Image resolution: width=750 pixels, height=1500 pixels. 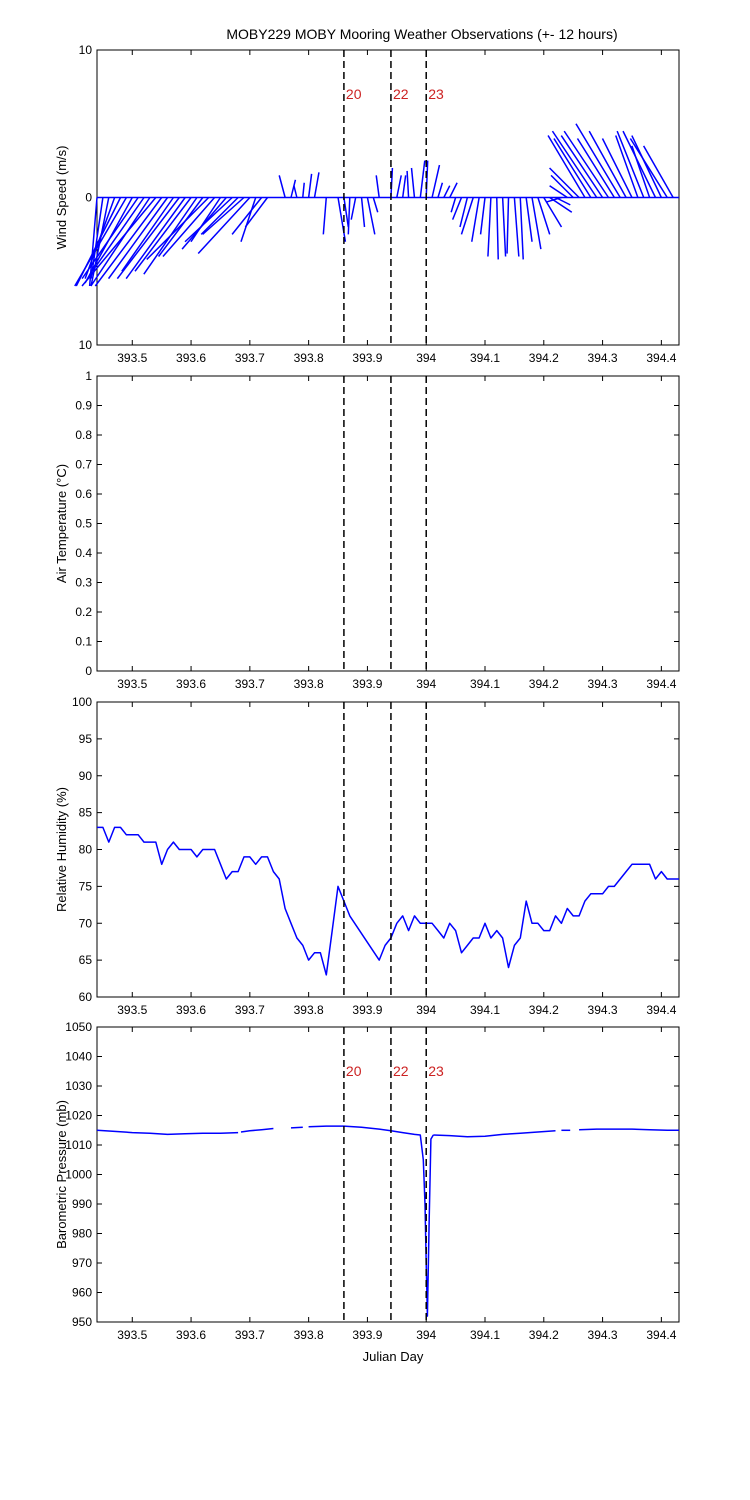 I want to click on y-tick-label: 950, so click(x=82, y=1322).